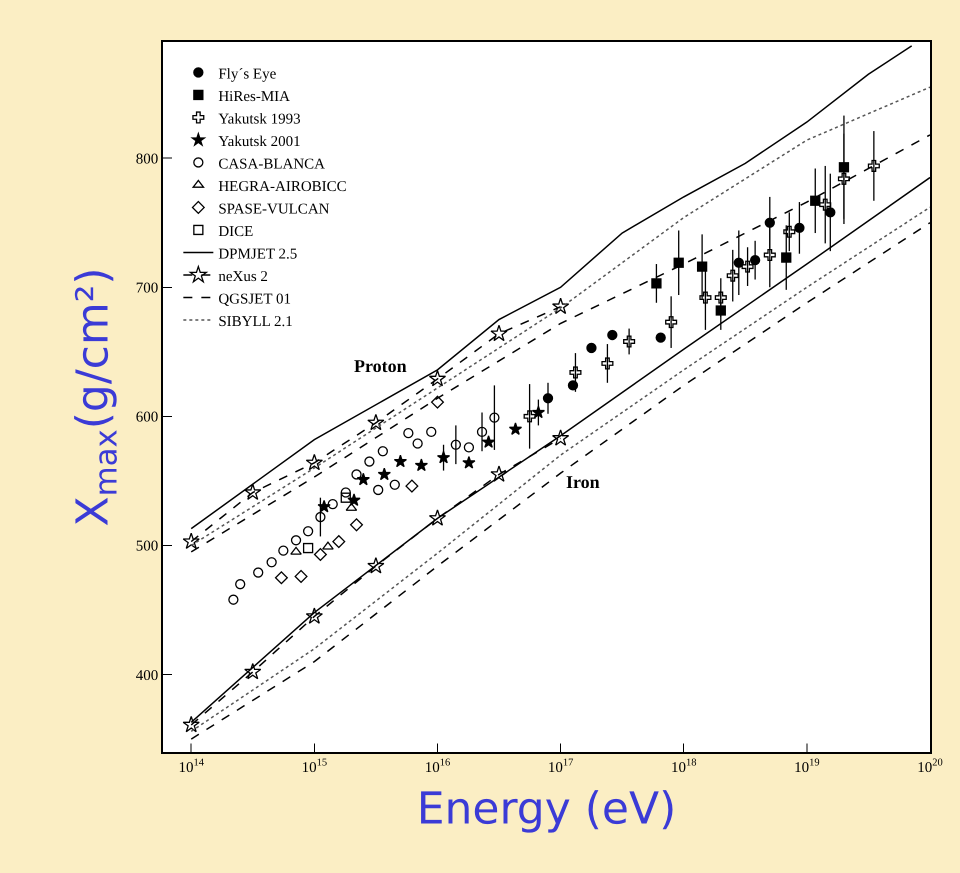  What do you see at coordinates (380, 366) in the screenshot?
I see `annotation: Proton` at bounding box center [380, 366].